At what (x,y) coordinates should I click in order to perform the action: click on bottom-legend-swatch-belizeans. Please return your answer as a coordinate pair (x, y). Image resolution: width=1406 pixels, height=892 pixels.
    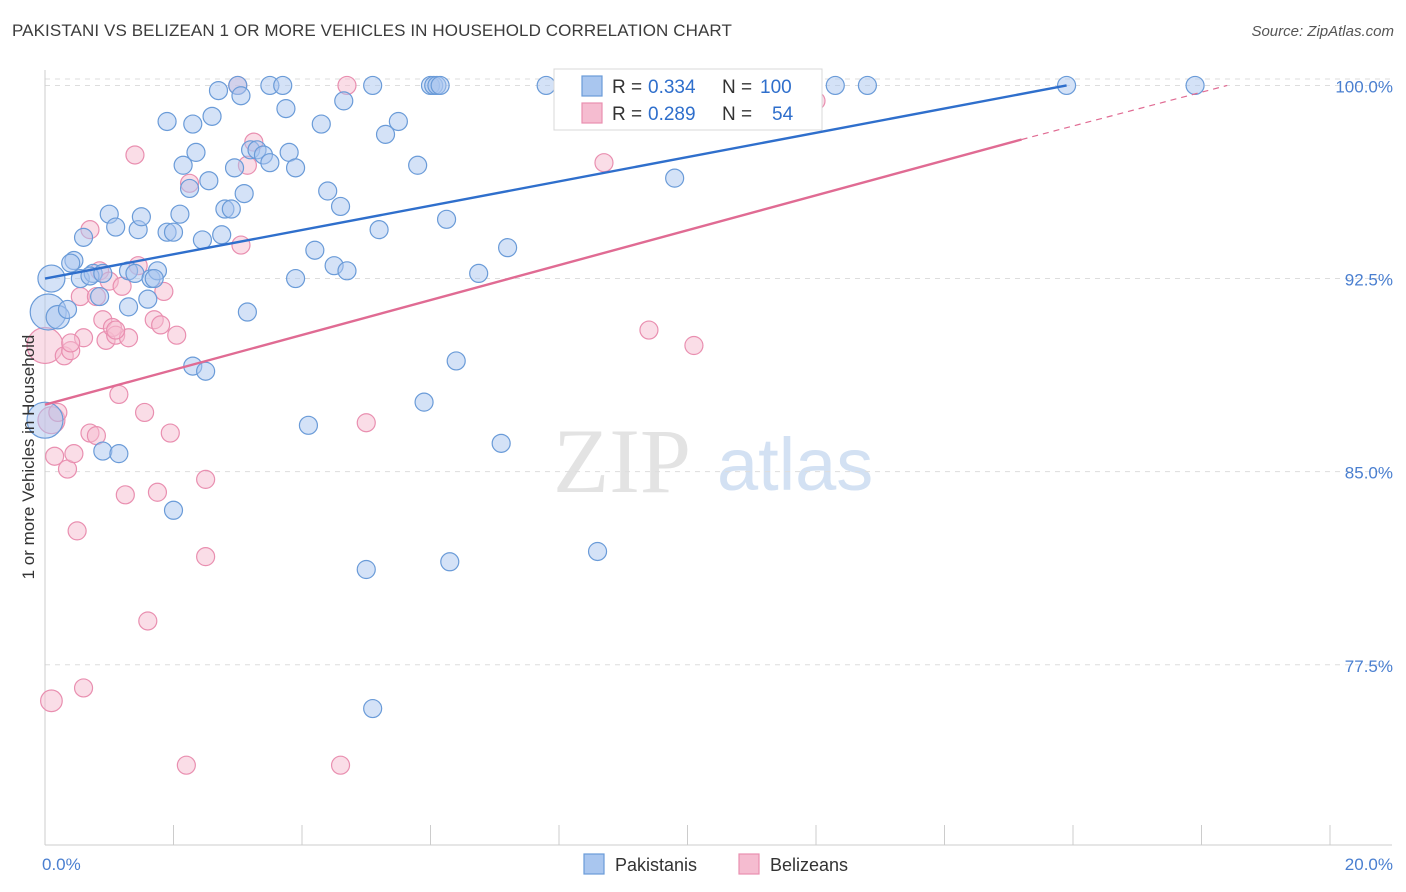
    Looking at the image, I should click on (749, 864).